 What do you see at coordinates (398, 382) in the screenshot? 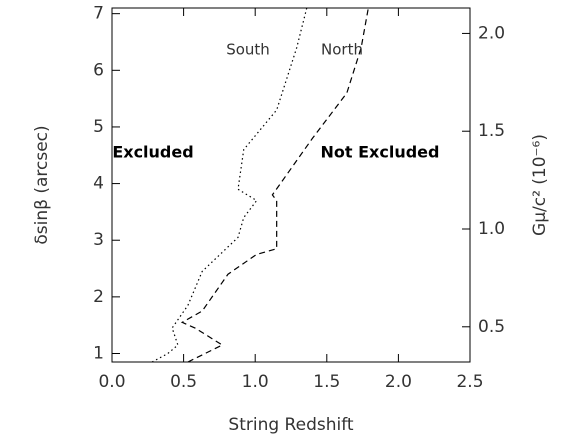
I see `x-tick-label: 2.0` at bounding box center [398, 382].